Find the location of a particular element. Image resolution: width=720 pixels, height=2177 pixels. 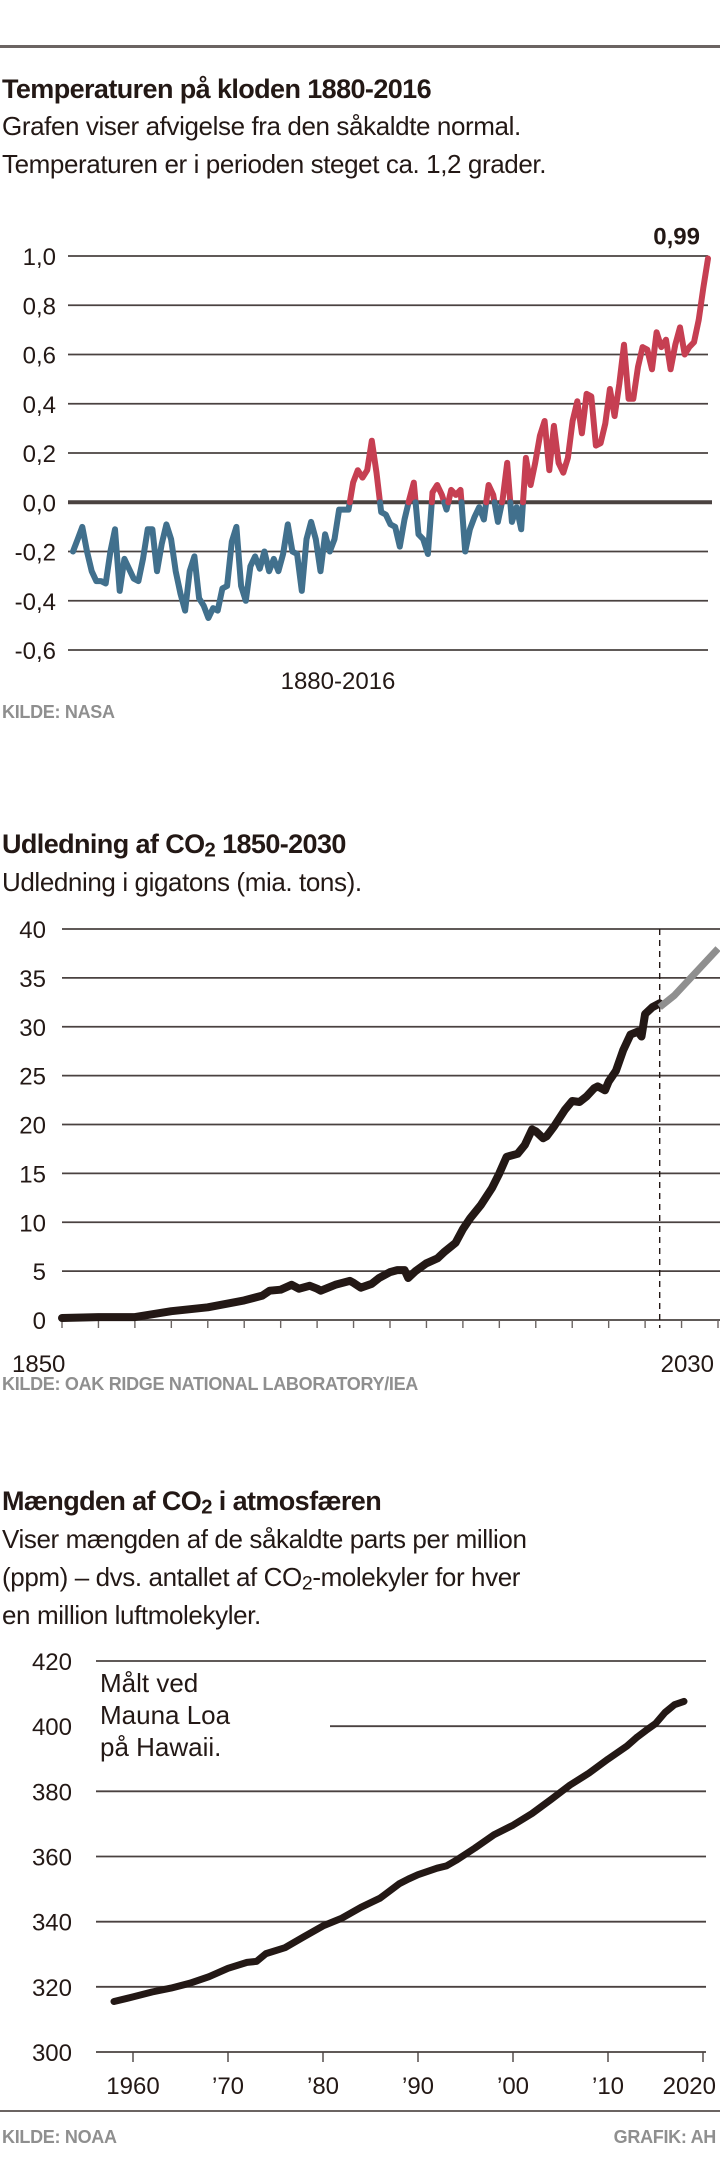

y-tick-label: 420 is located at coordinates (52, 1662).